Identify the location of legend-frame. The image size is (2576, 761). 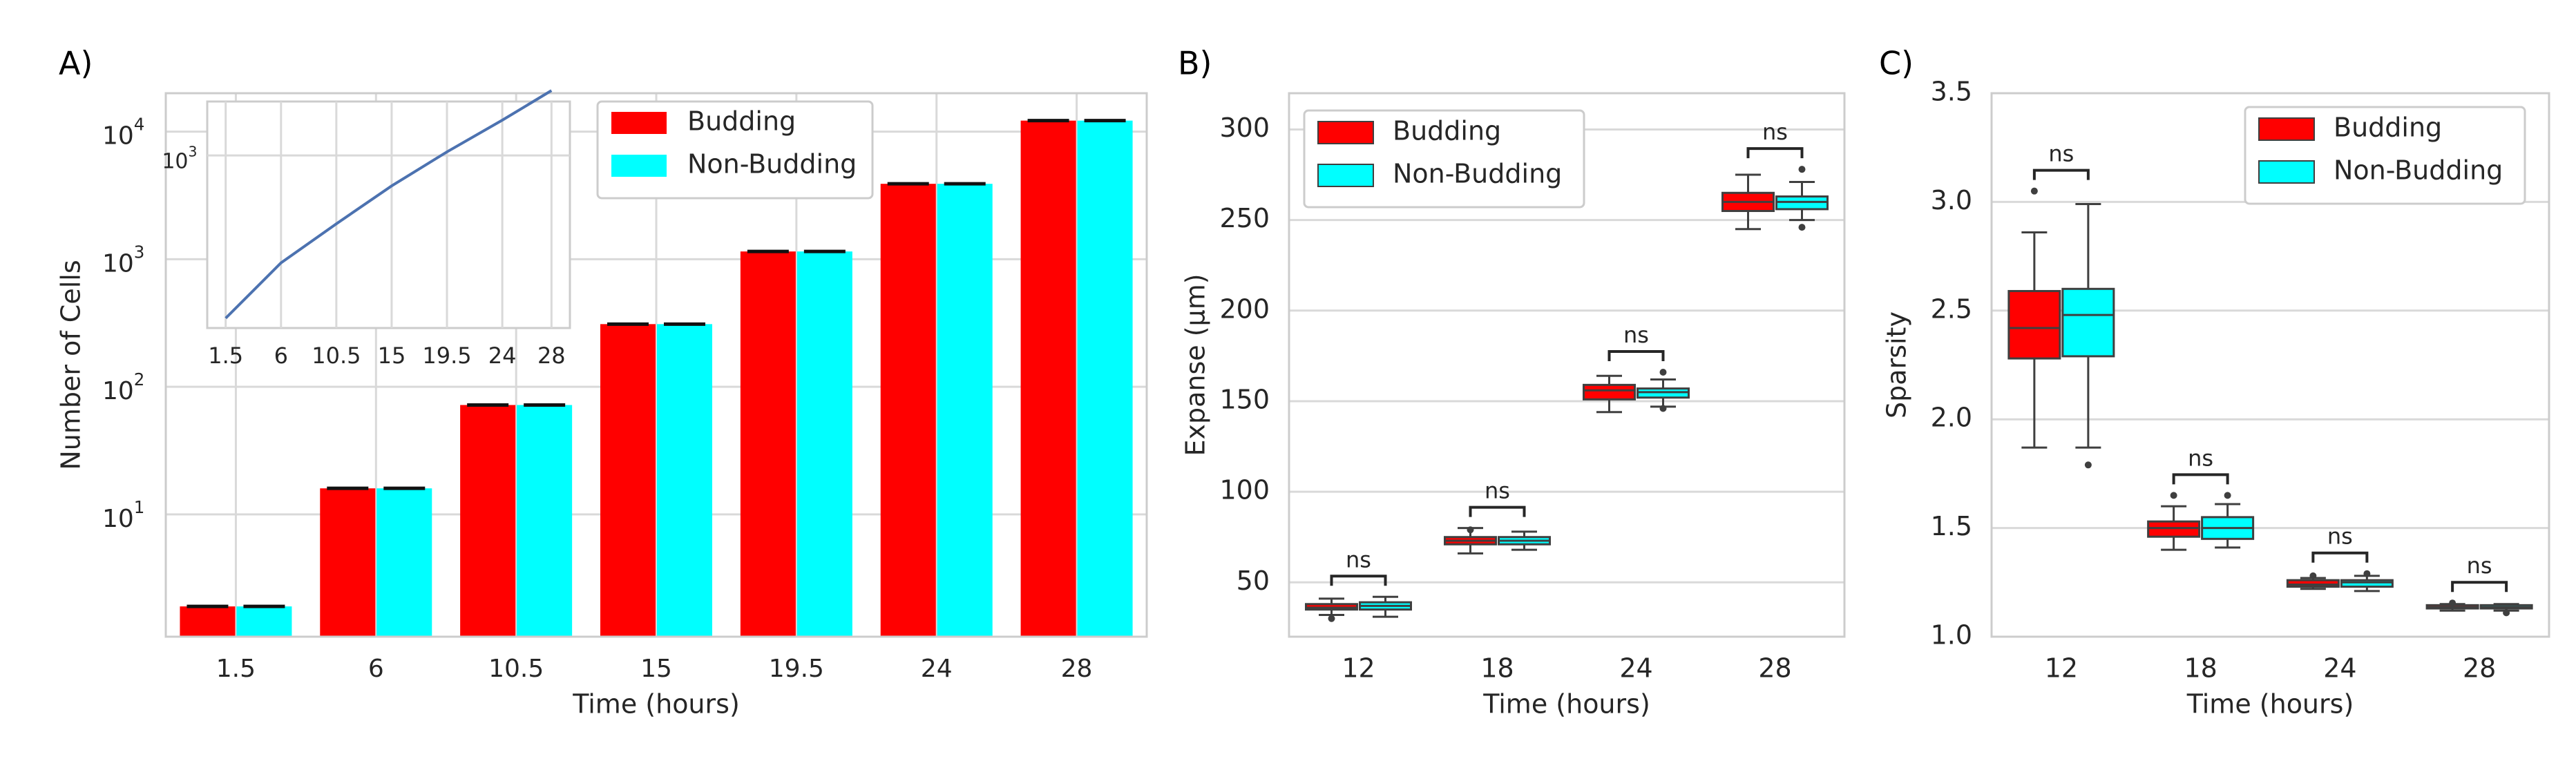
(2385, 156).